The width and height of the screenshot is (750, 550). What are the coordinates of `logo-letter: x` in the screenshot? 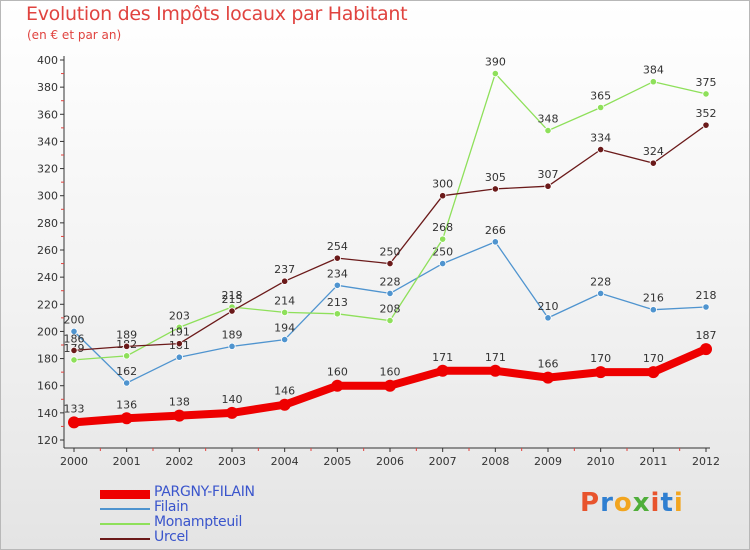 It's located at (641, 503).